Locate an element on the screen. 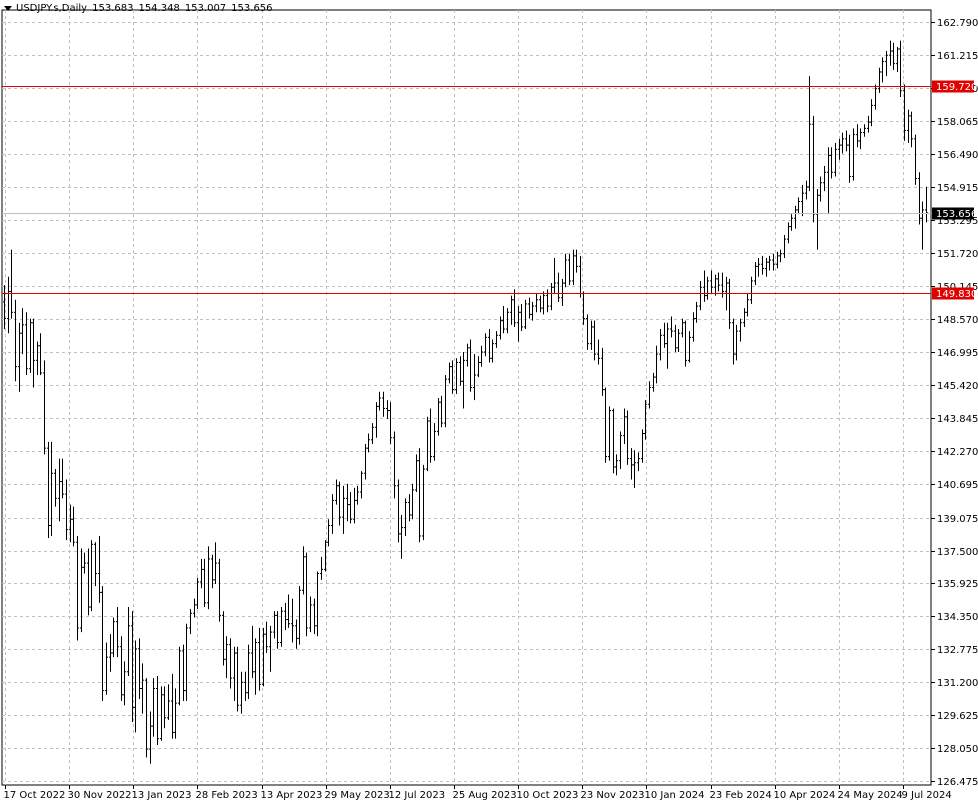  y-tick-label: 148.570 is located at coordinates (957, 320).